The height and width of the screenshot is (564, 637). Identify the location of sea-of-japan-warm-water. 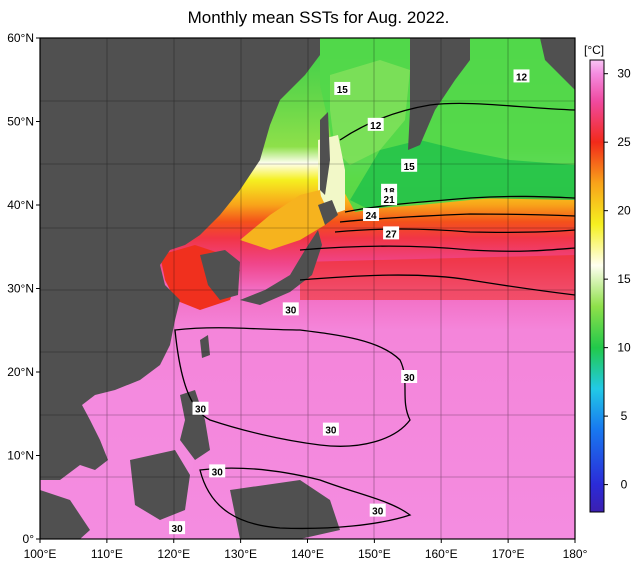
(282, 220).